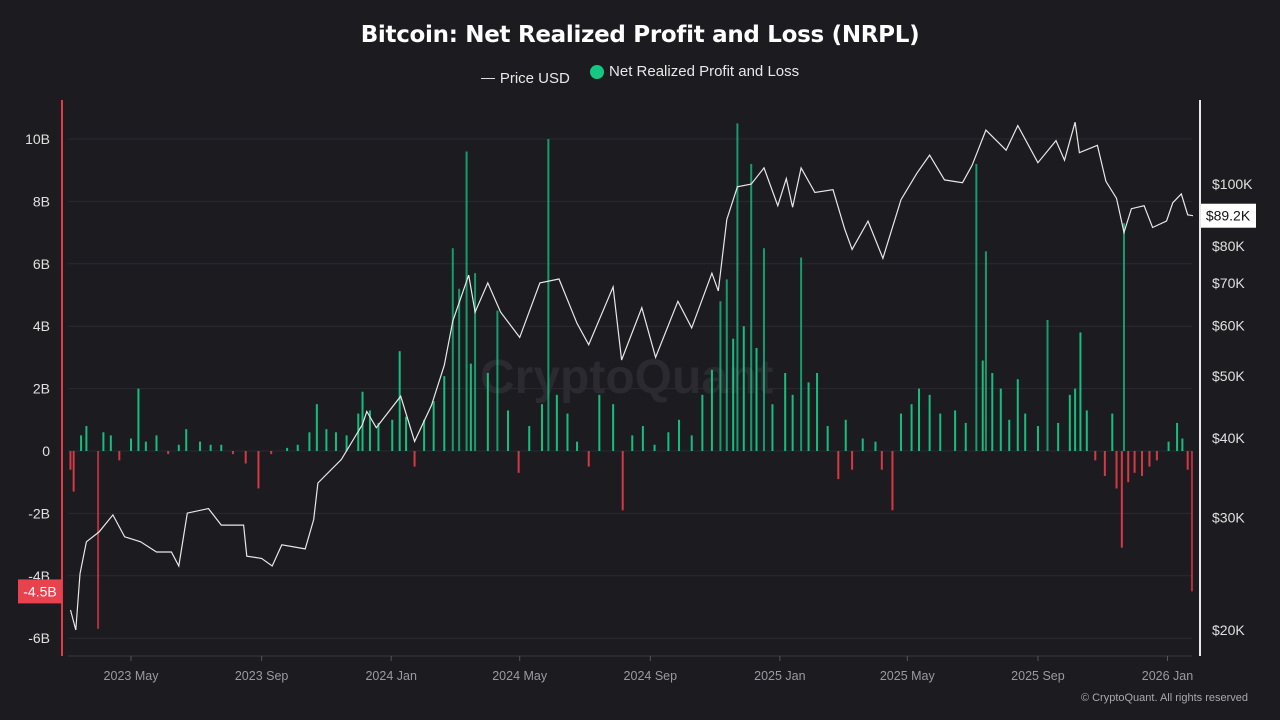 The width and height of the screenshot is (1280, 720). I want to click on current-nrpl-badge, so click(40, 591).